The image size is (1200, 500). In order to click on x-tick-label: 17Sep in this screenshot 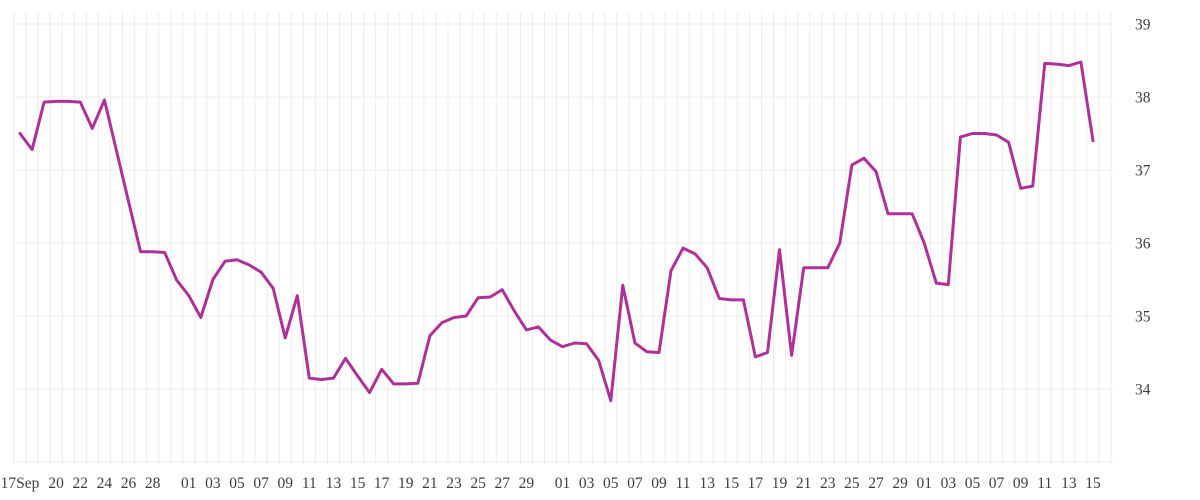, I will do `click(20, 483)`.